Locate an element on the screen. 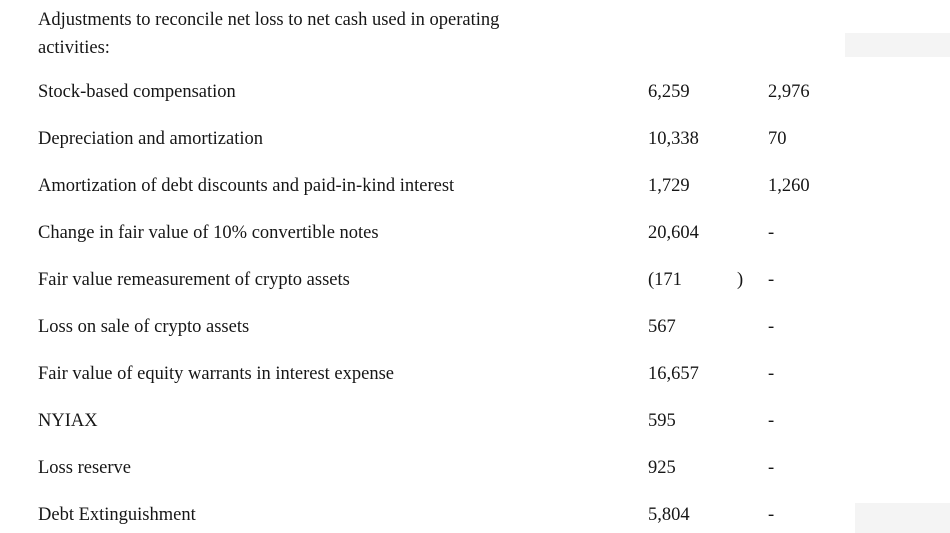 The width and height of the screenshot is (950, 533). row-label: NYIAX is located at coordinates (68, 421).